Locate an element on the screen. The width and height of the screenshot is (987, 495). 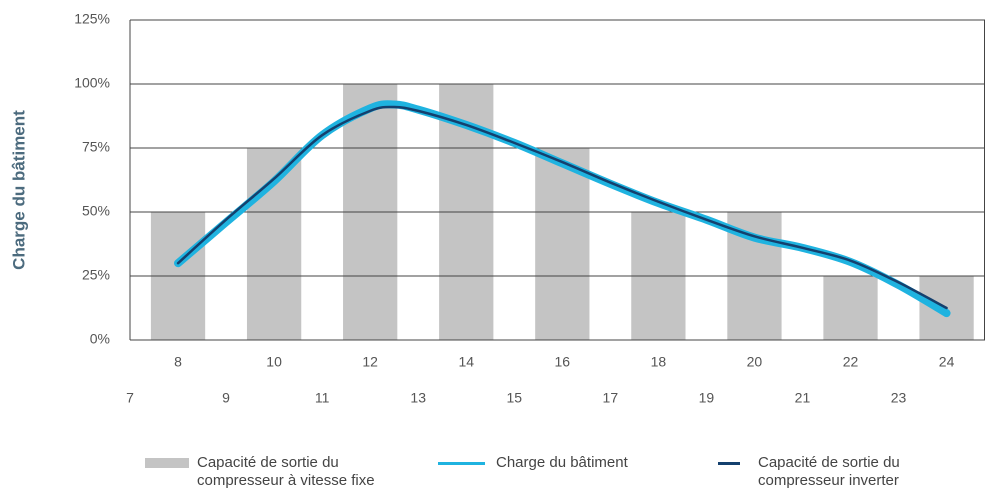
x-tick-label: 21 is located at coordinates (803, 398).